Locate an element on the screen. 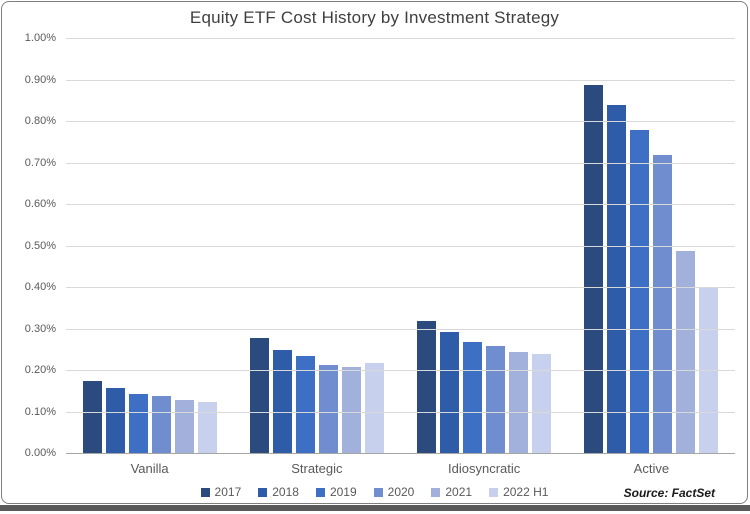  y-tick-label: 0.00% is located at coordinates (40, 453).